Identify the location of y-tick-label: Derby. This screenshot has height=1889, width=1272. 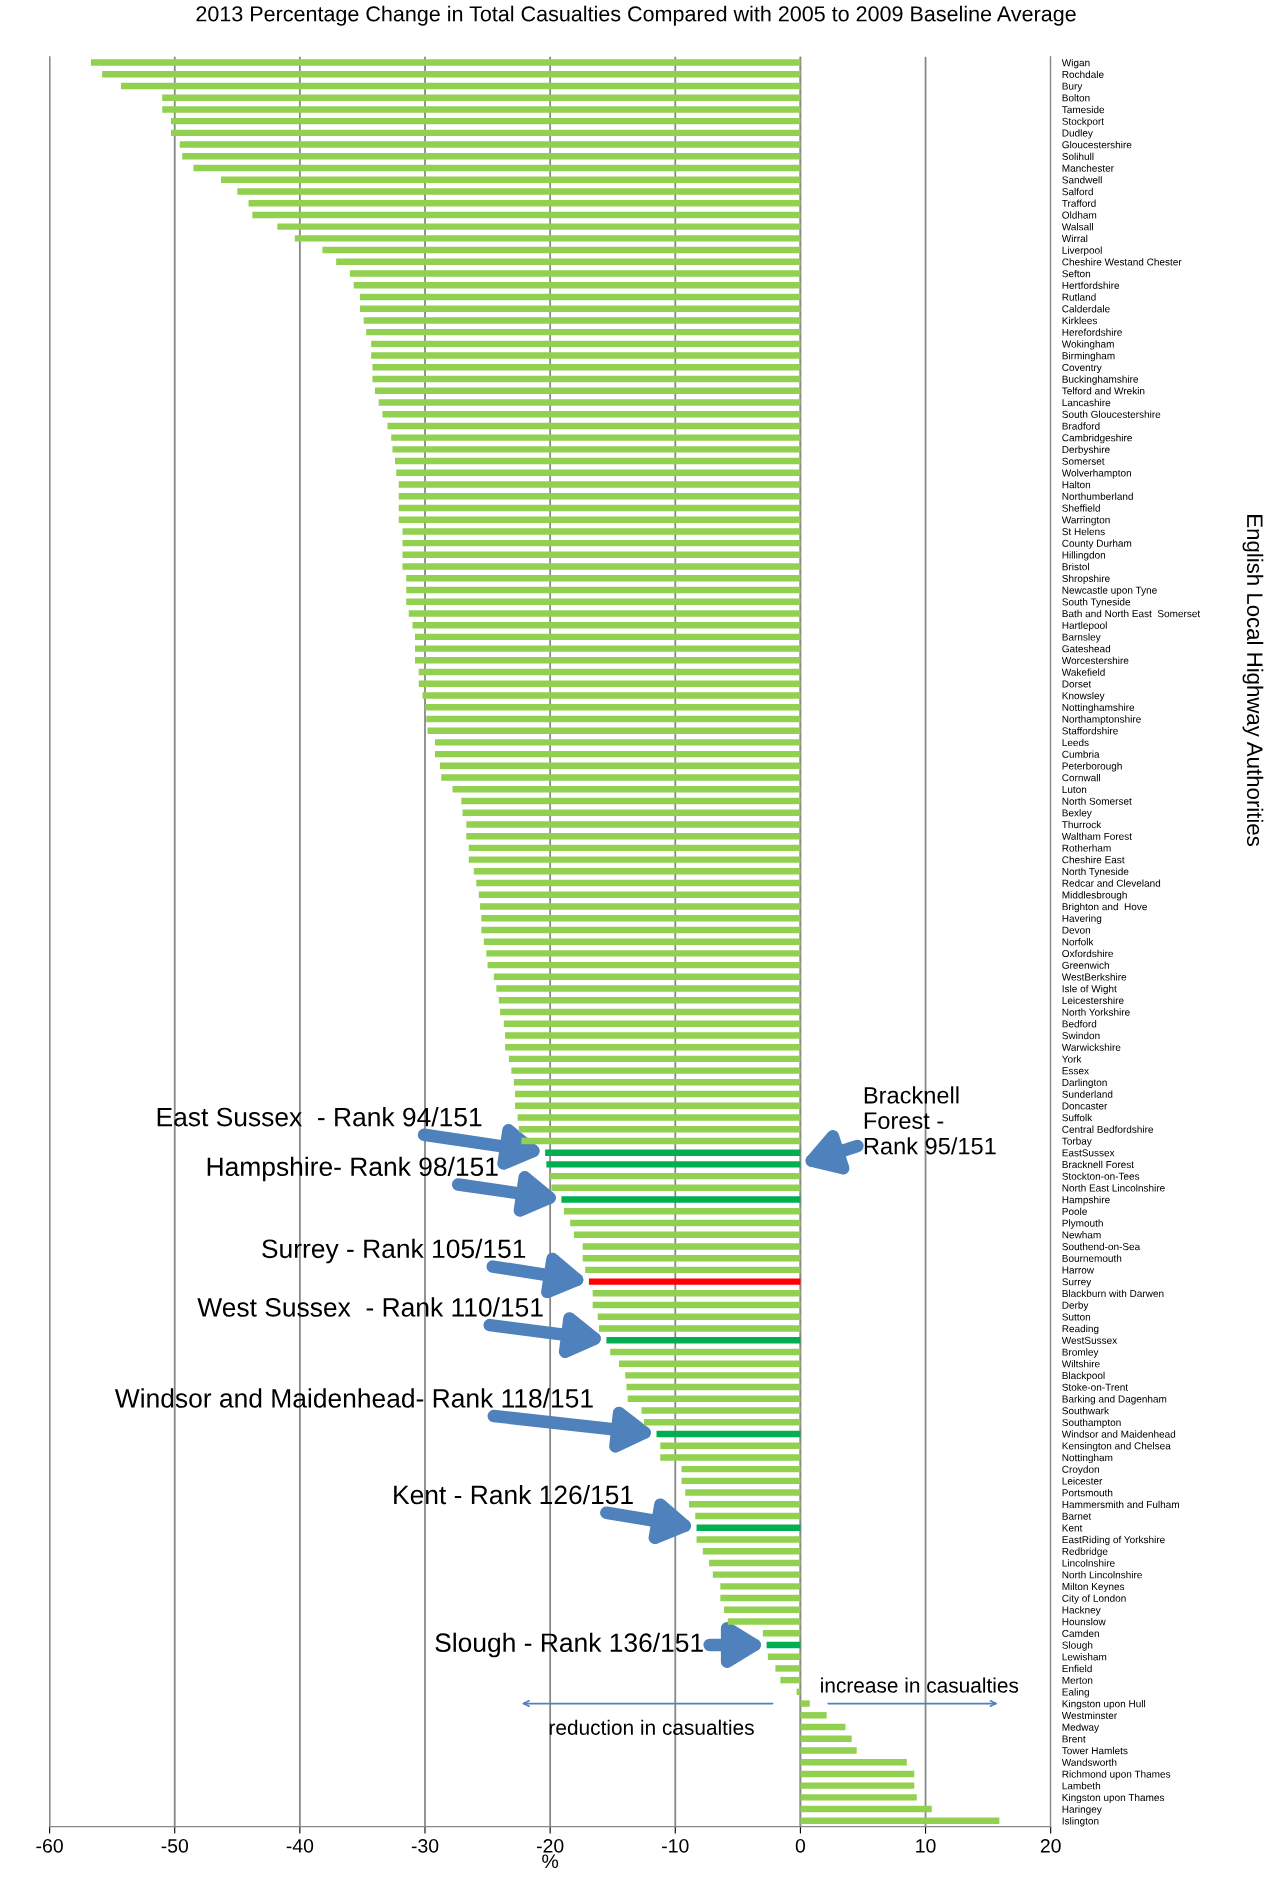
(1075, 1306).